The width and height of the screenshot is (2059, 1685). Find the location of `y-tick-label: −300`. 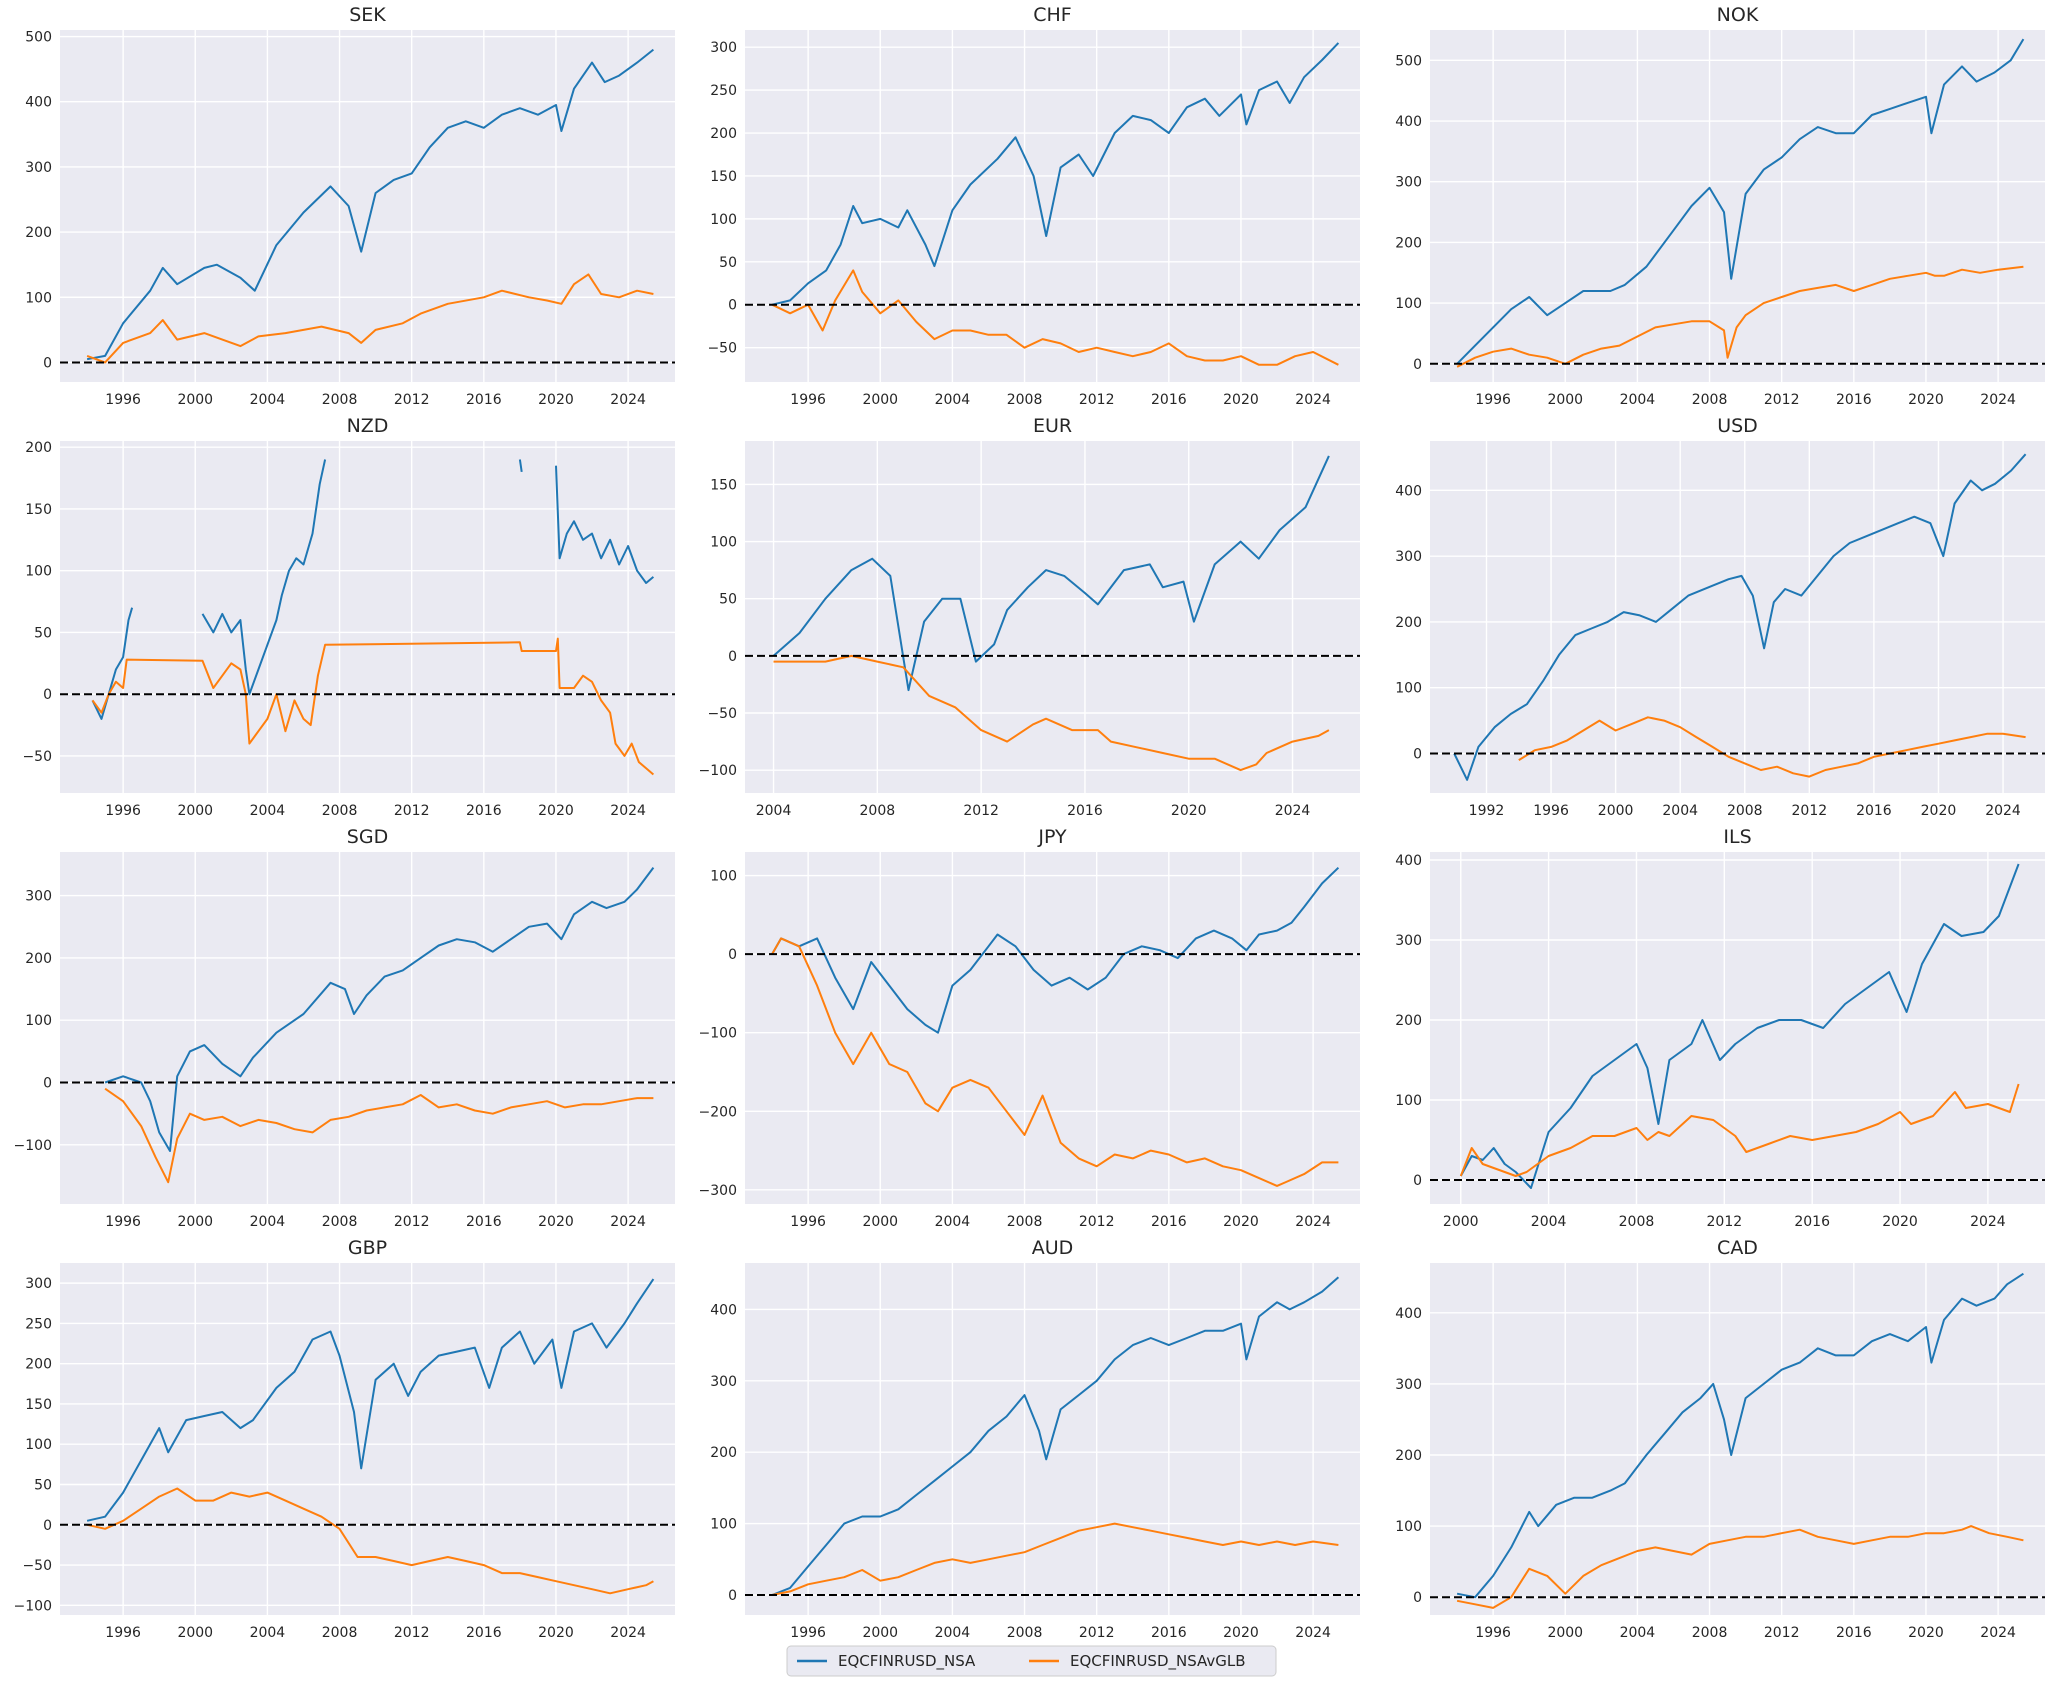

y-tick-label: −300 is located at coordinates (718, 1191).